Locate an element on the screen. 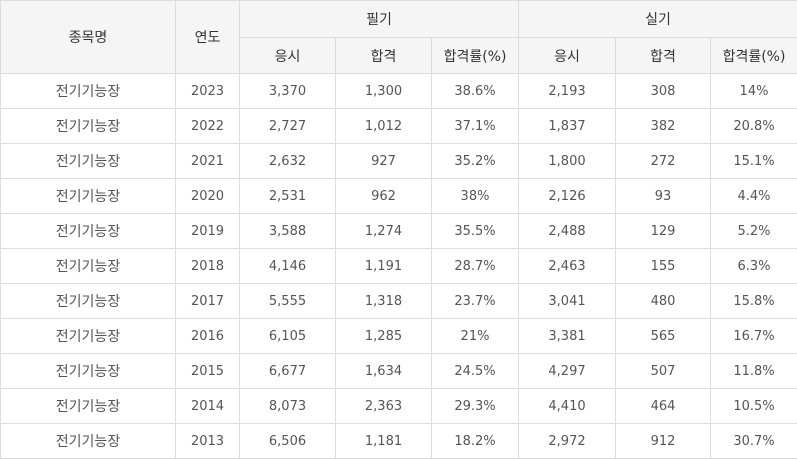 This screenshot has height=460, width=797. header-written-passed: 합격 is located at coordinates (383, 55).